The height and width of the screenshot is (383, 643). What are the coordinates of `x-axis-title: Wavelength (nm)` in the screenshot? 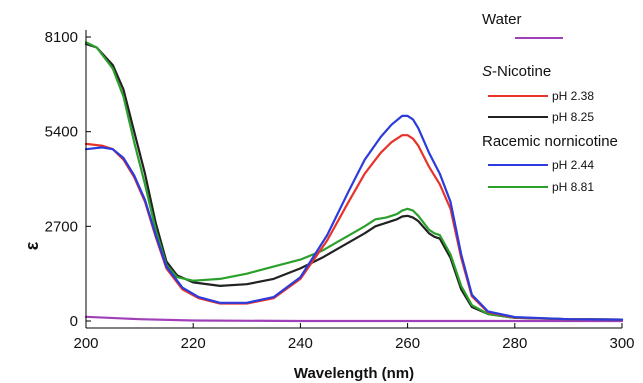 It's located at (354, 373).